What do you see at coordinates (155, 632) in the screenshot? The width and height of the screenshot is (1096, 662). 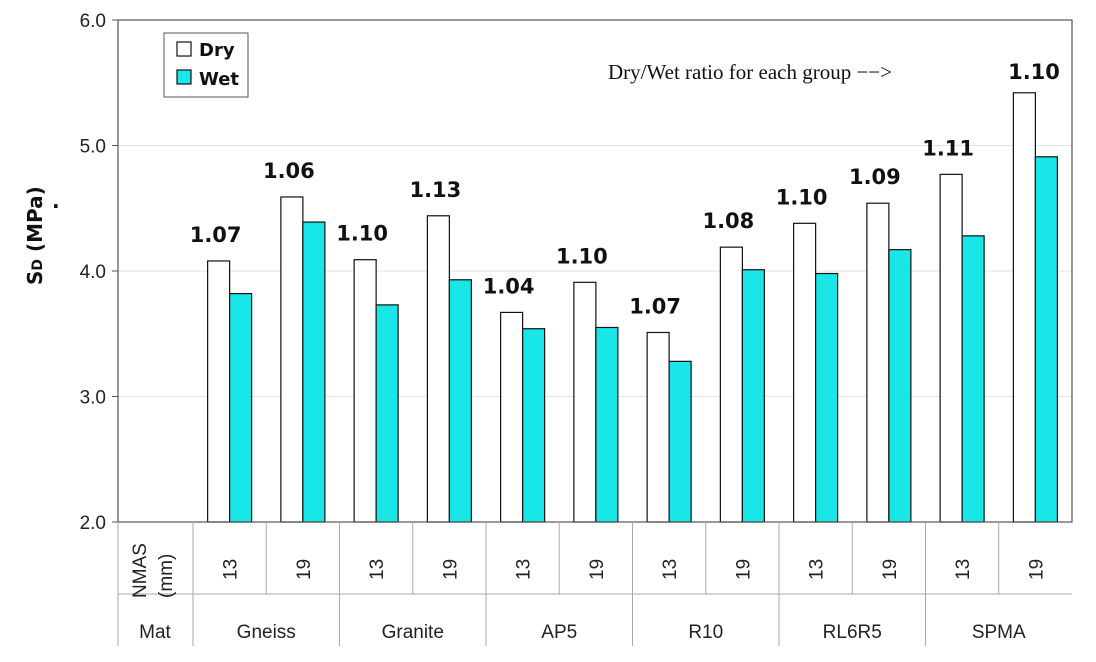 I see `mat-label: Mat` at bounding box center [155, 632].